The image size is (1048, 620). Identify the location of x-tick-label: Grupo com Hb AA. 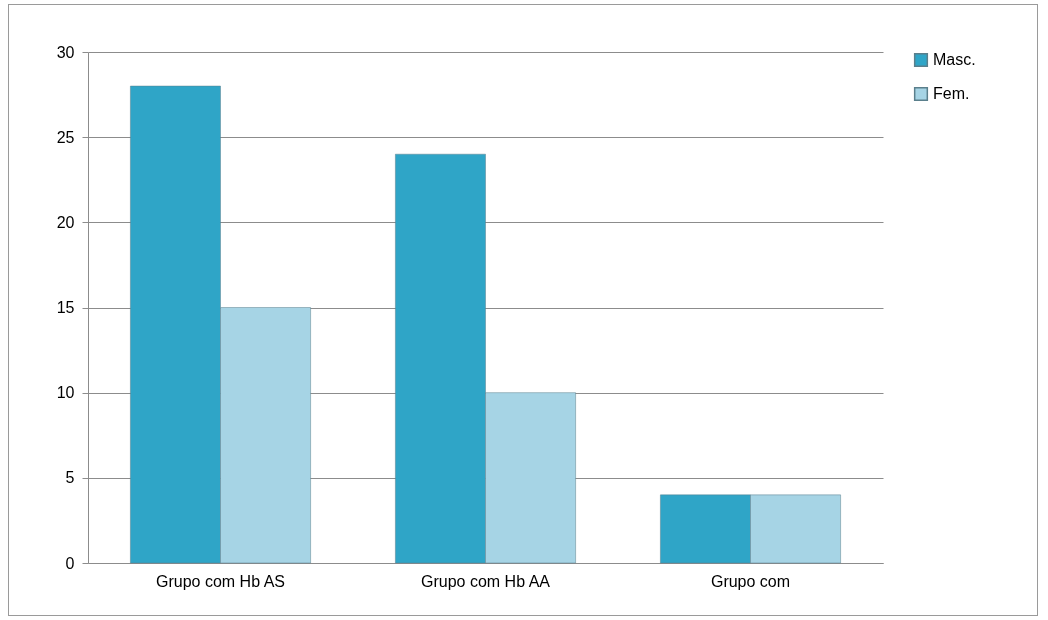
(486, 581).